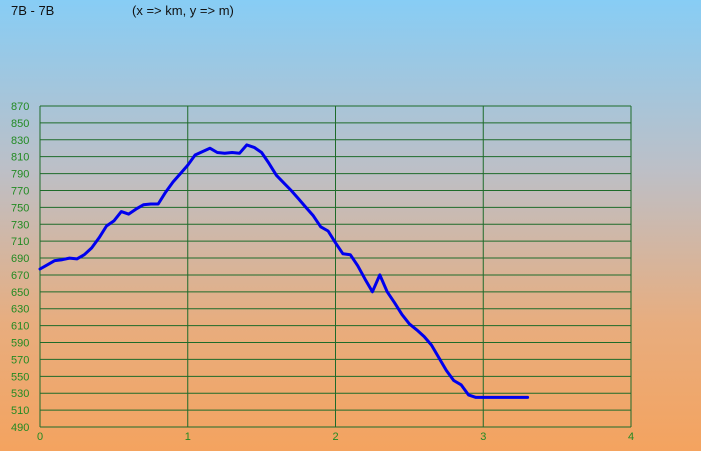 This screenshot has height=451, width=701. What do you see at coordinates (20, 242) in the screenshot?
I see `y-tick-label: 710` at bounding box center [20, 242].